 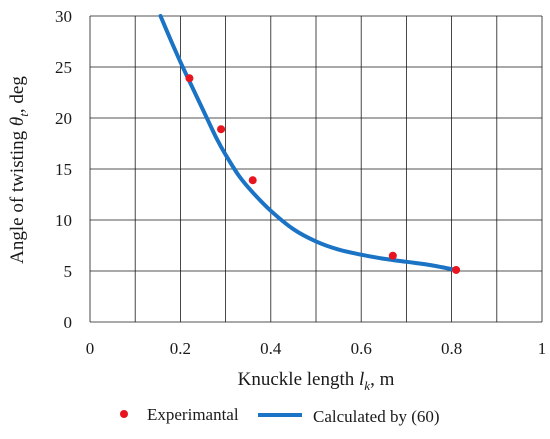 What do you see at coordinates (542, 348) in the screenshot?
I see `x-tick-label: 1` at bounding box center [542, 348].